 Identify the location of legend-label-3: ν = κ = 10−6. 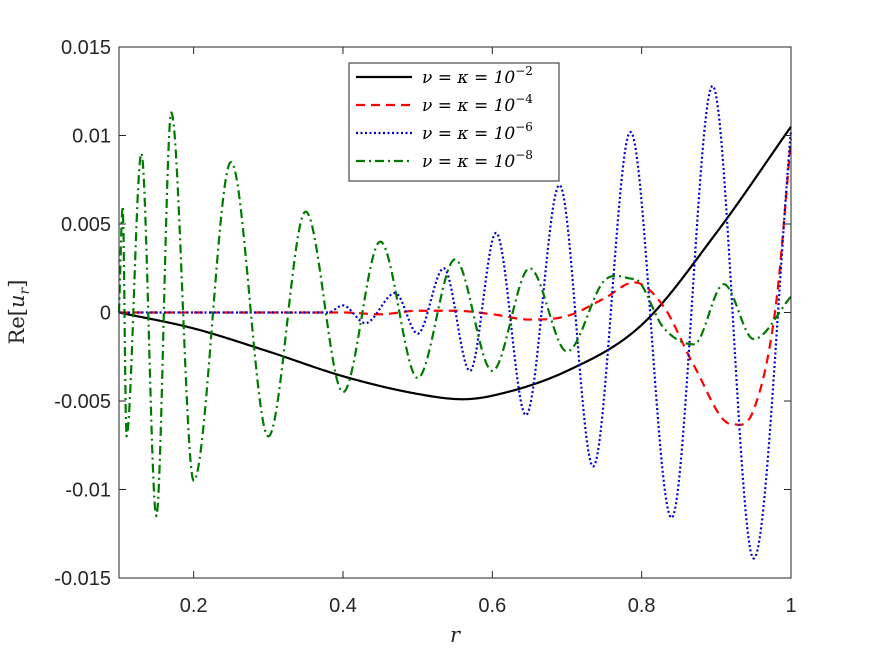
(477, 132).